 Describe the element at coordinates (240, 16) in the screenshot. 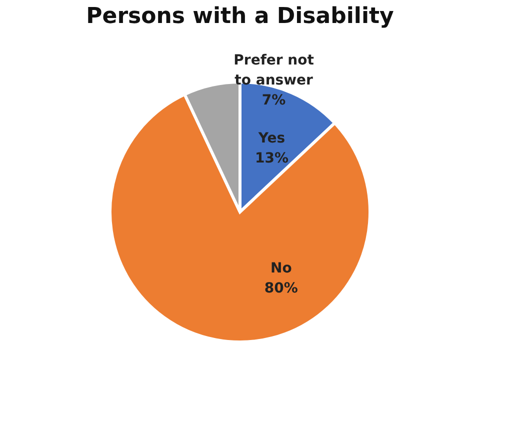

I see `chart-title: Persons with a Disability` at that location.